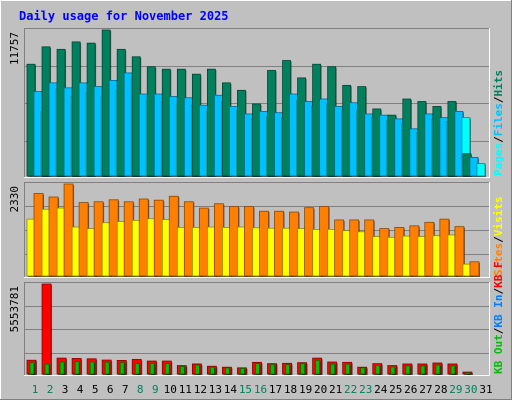 This screenshot has width=512, height=405. Describe the element at coordinates (485, 389) in the screenshot. I see `x-tick-label-day-31: 31` at that location.